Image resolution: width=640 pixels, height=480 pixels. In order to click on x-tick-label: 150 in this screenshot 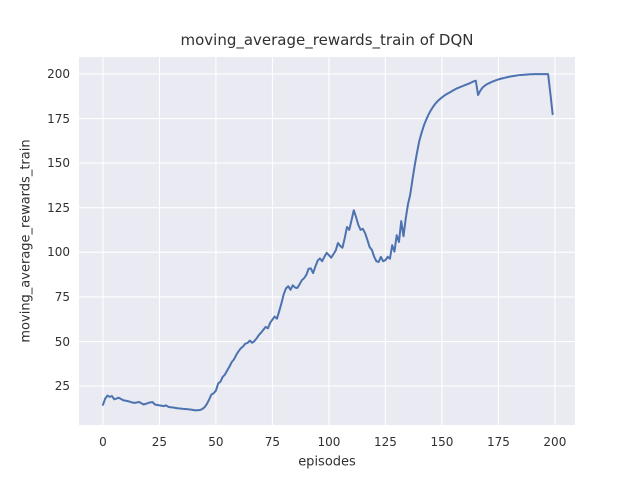, I will do `click(442, 442)`.